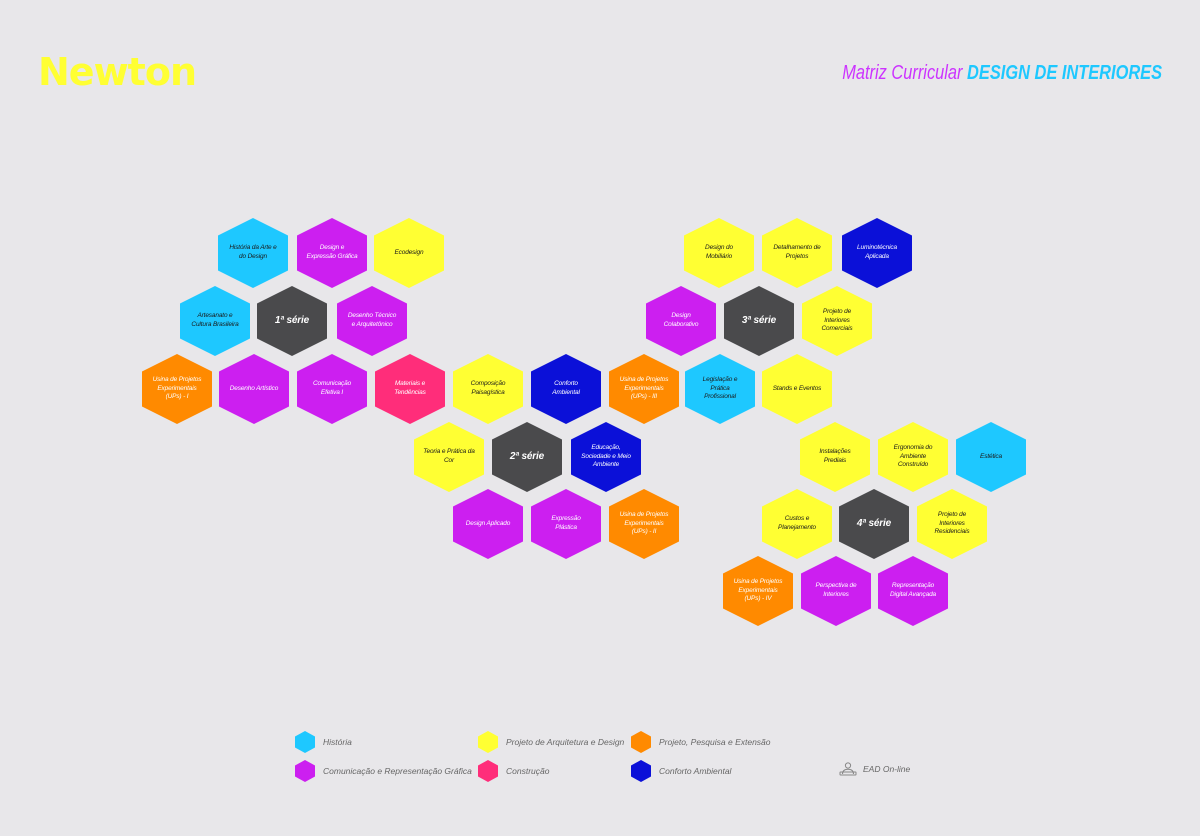 The height and width of the screenshot is (836, 1200). I want to click on course-hex-projeto-de-interiores-residenciais: Projeto de Interiores Residenciais, so click(952, 524).